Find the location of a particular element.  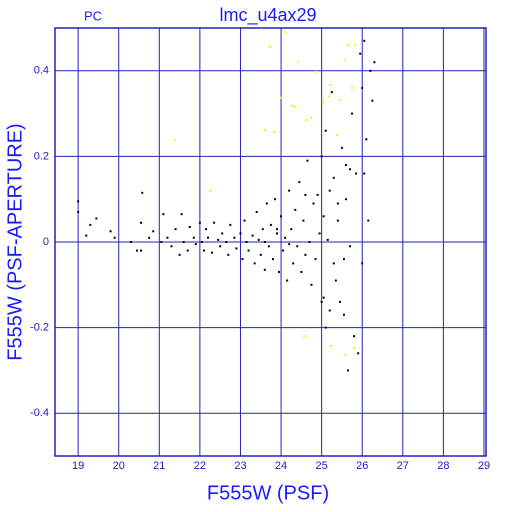

x-axis-label: F555W (PSF) is located at coordinates (268, 493).